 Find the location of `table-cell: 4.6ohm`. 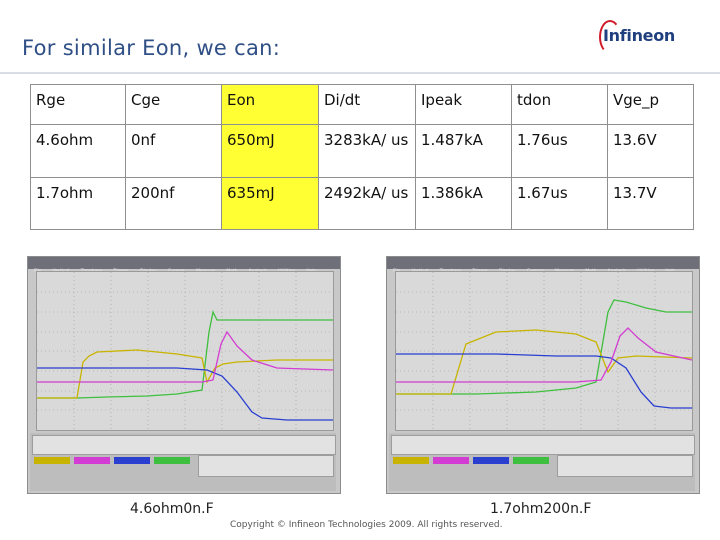

table-cell: 4.6ohm is located at coordinates (78, 151).